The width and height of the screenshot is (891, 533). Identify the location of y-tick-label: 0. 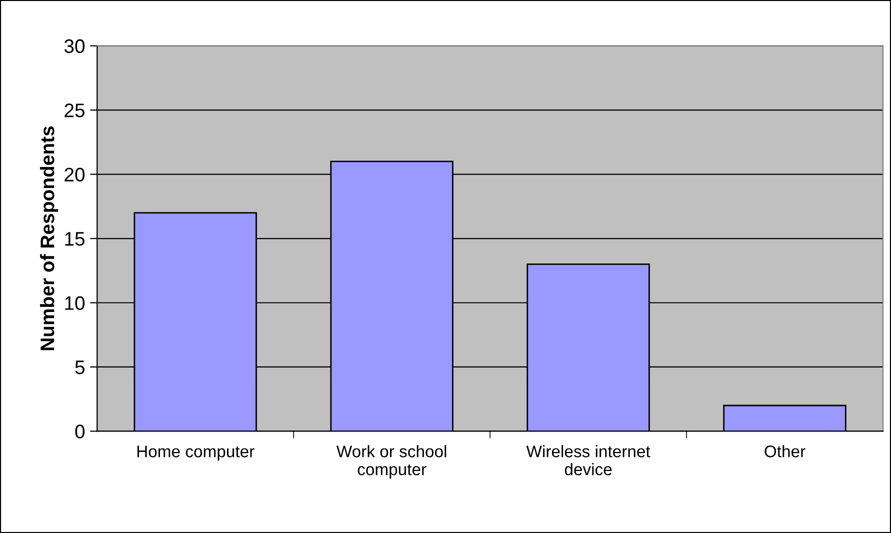
(80, 431).